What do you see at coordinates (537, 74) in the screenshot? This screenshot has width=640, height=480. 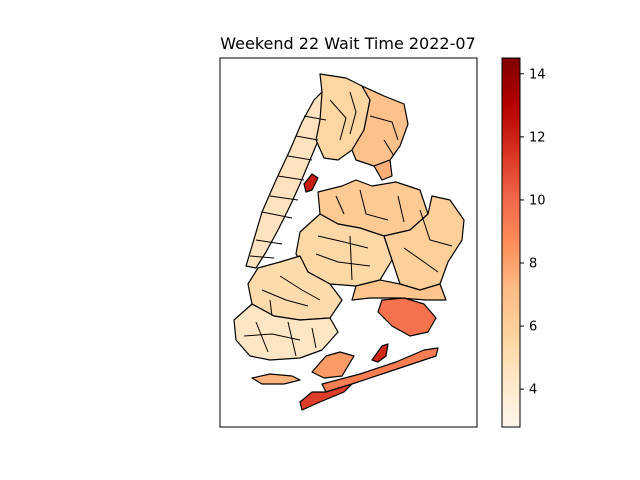 I see `colorbar-tick-label: 14` at bounding box center [537, 74].